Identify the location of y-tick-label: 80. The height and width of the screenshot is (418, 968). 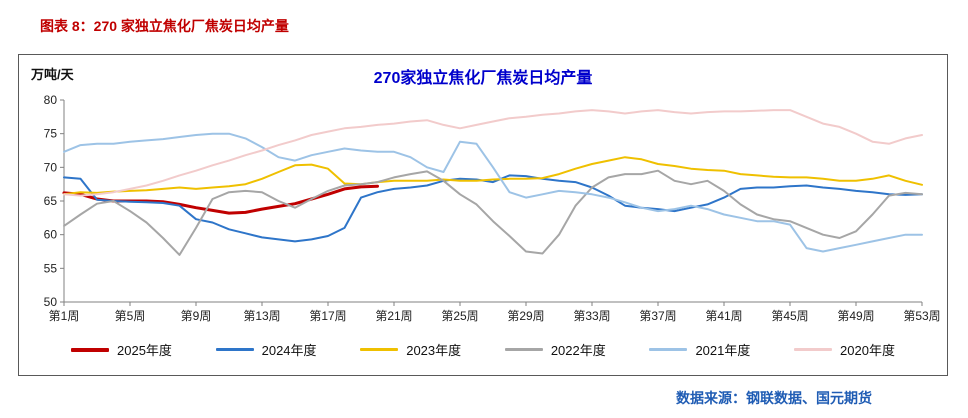
(51, 100).